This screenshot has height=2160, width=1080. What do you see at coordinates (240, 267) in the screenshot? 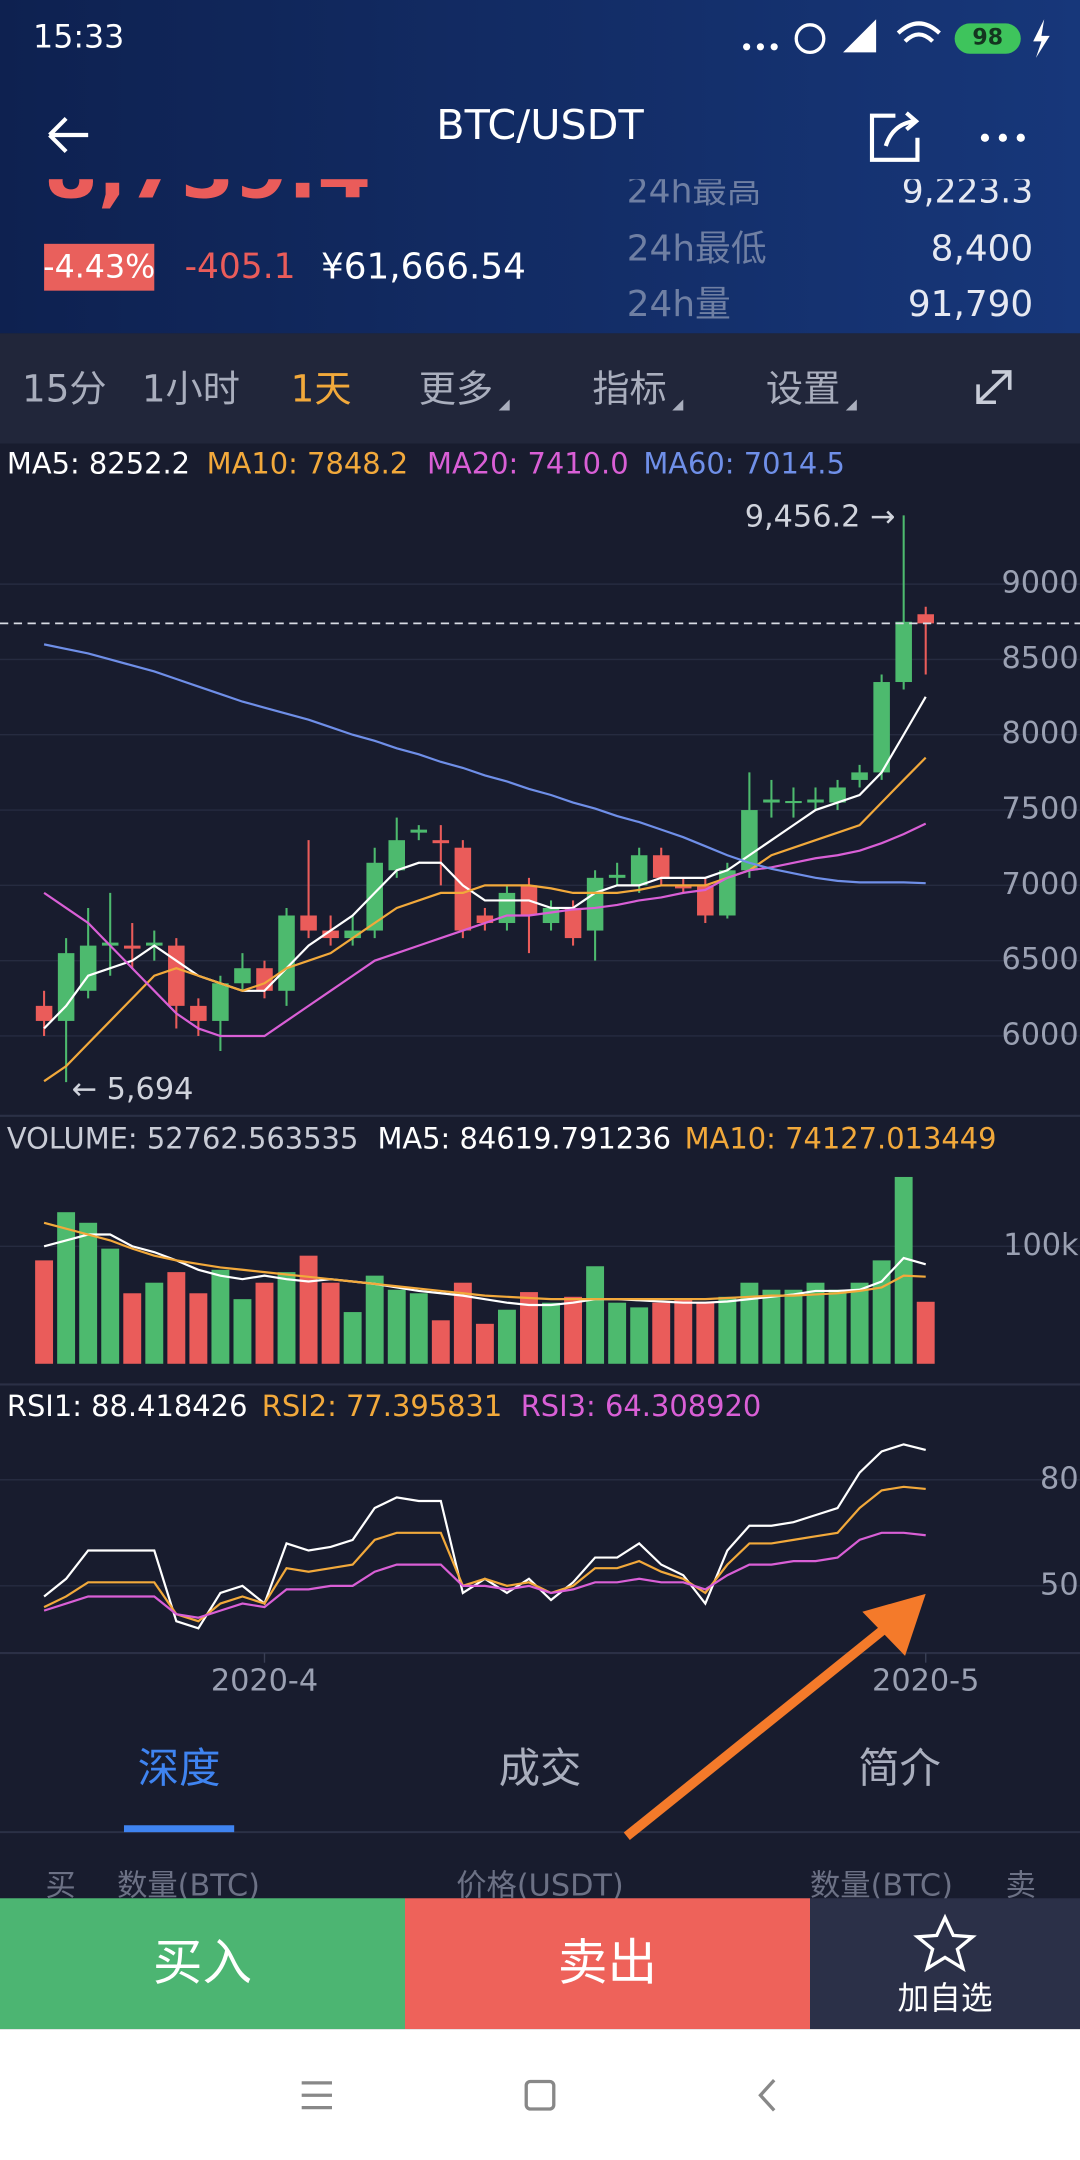
I see `change: -405.1` at bounding box center [240, 267].